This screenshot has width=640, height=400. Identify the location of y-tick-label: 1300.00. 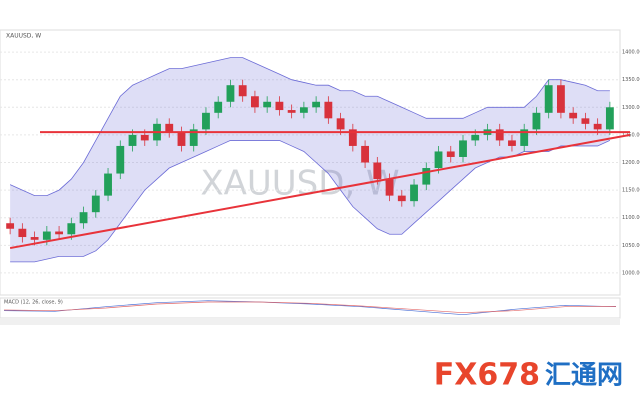
(631, 108).